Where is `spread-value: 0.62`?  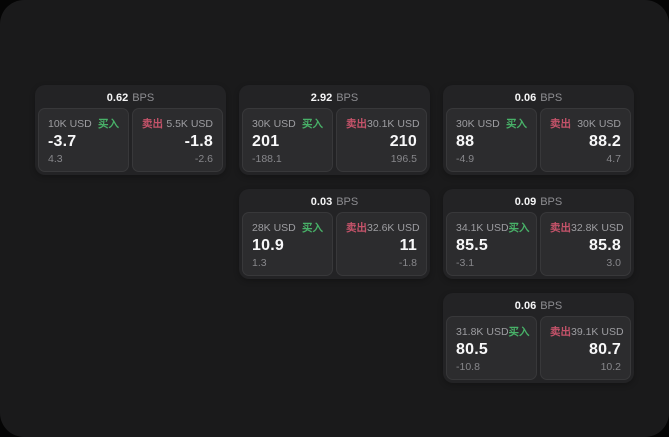 spread-value: 0.62 is located at coordinates (117, 98).